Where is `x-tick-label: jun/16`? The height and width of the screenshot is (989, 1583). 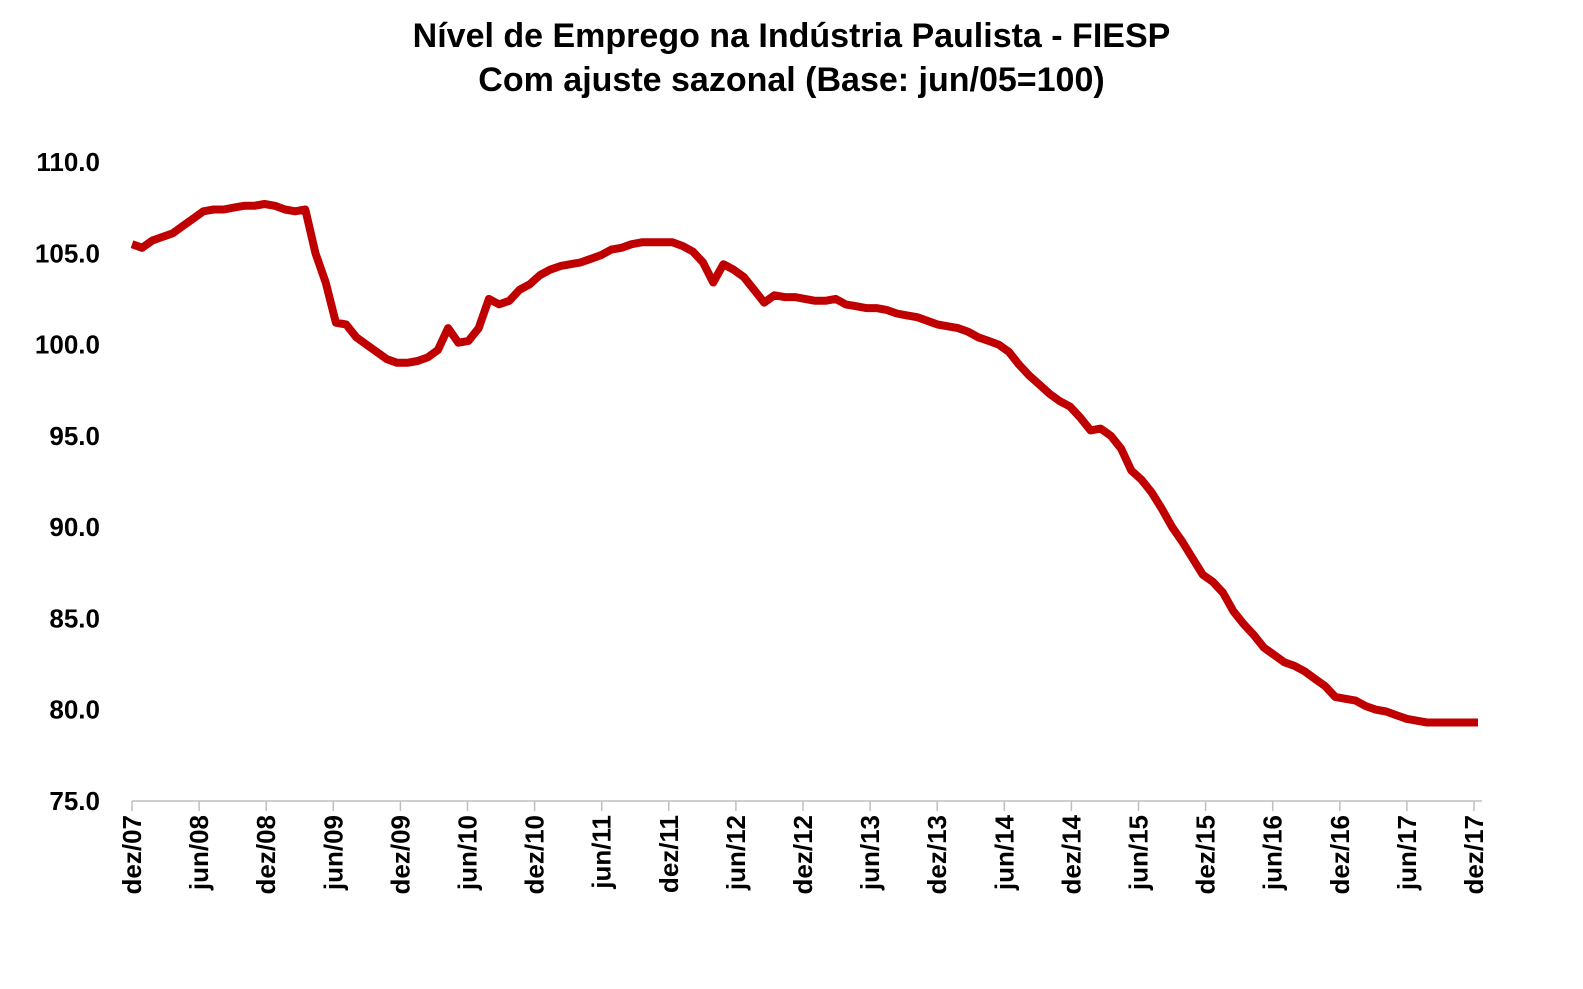 x-tick-label: jun/16 is located at coordinates (1273, 853).